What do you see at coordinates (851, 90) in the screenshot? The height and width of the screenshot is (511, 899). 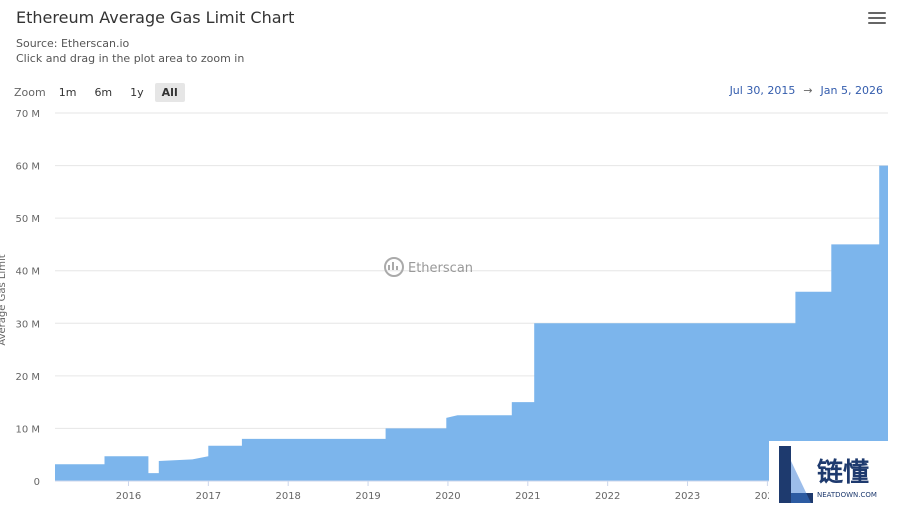 I see `range-to: Jan 5, 2026` at bounding box center [851, 90].